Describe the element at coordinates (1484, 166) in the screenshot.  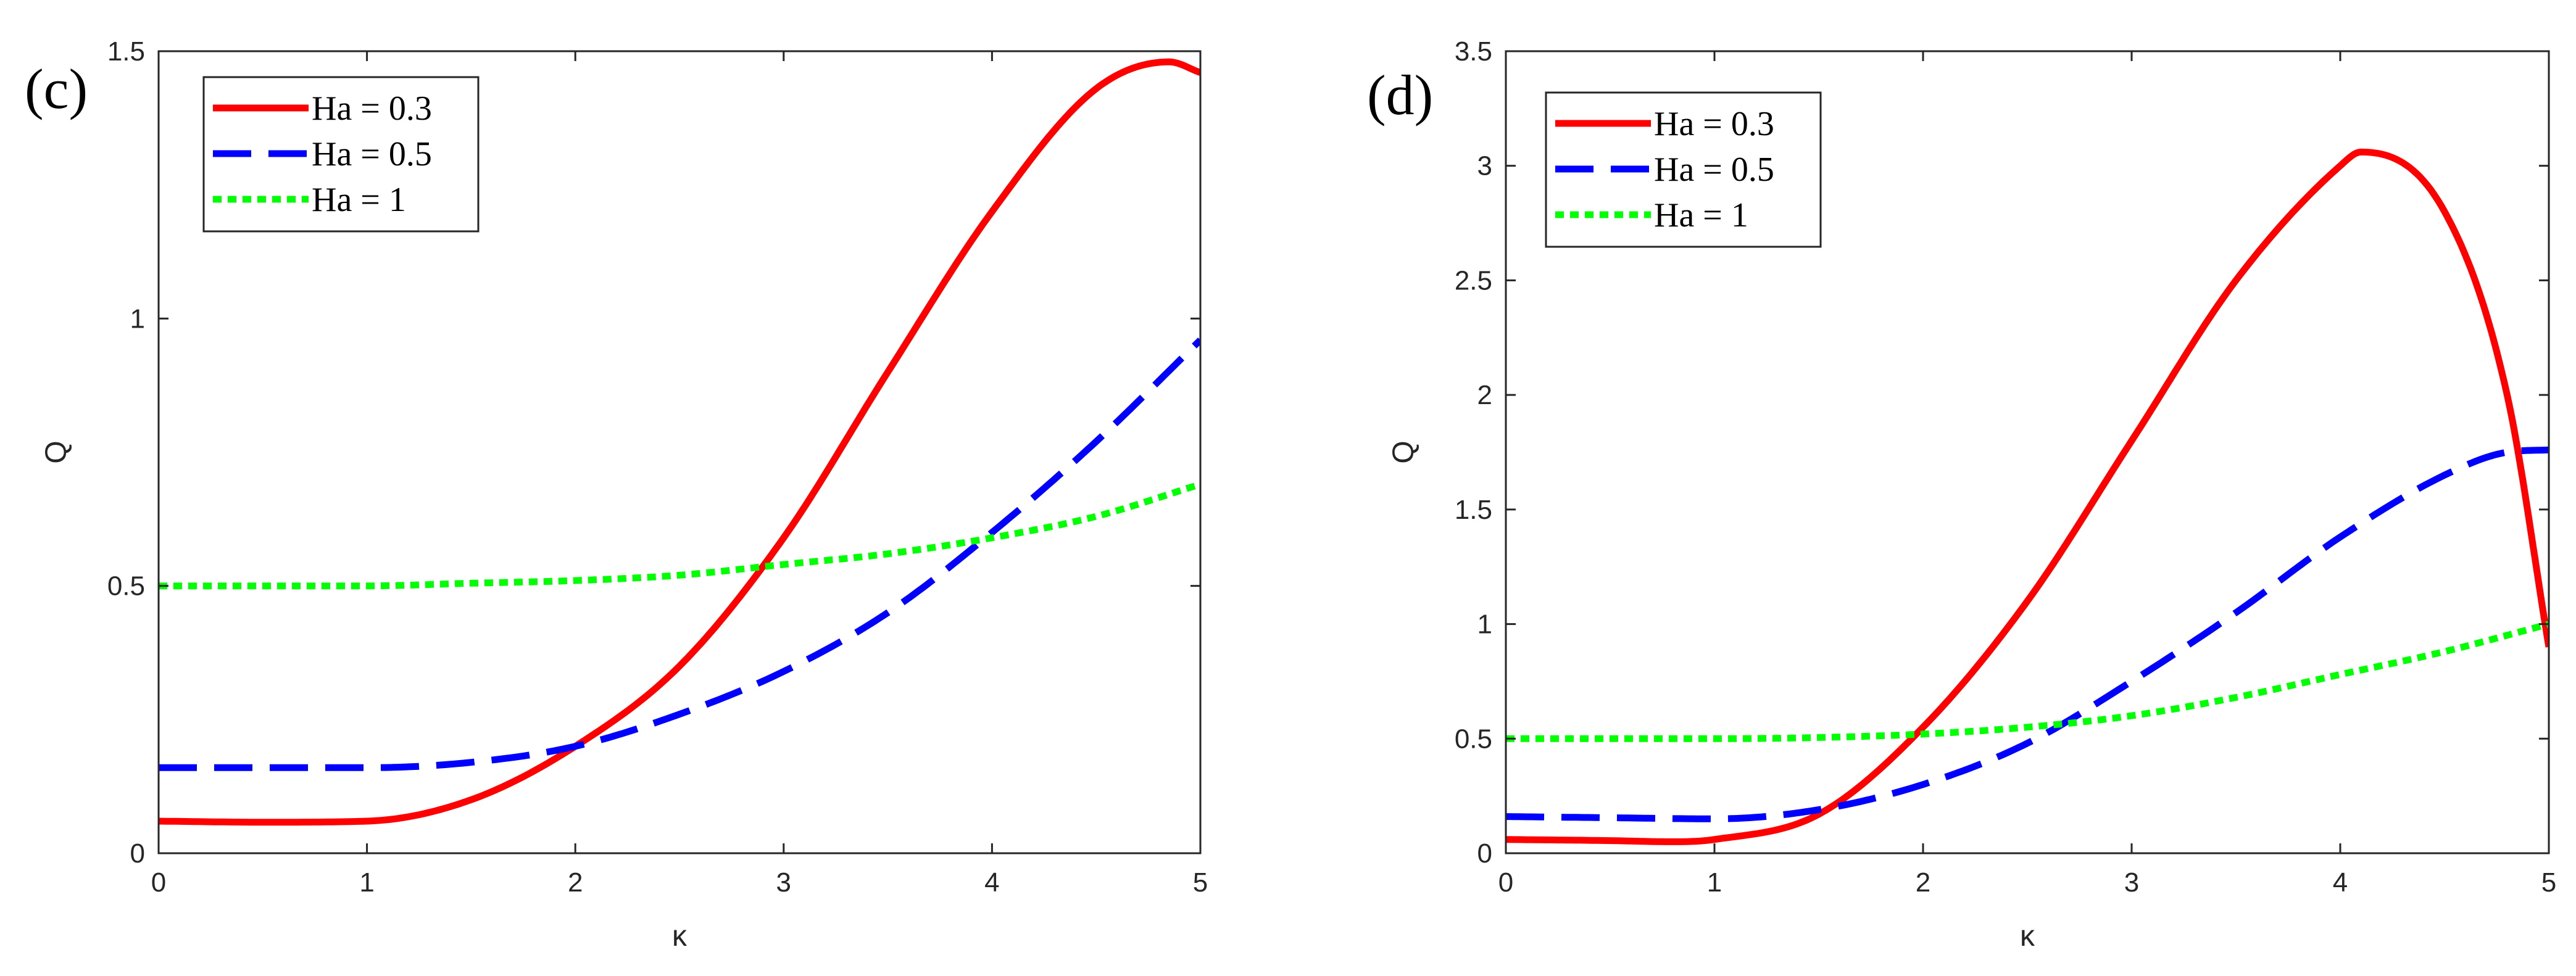
I see `y-tick-label: 3` at that location.